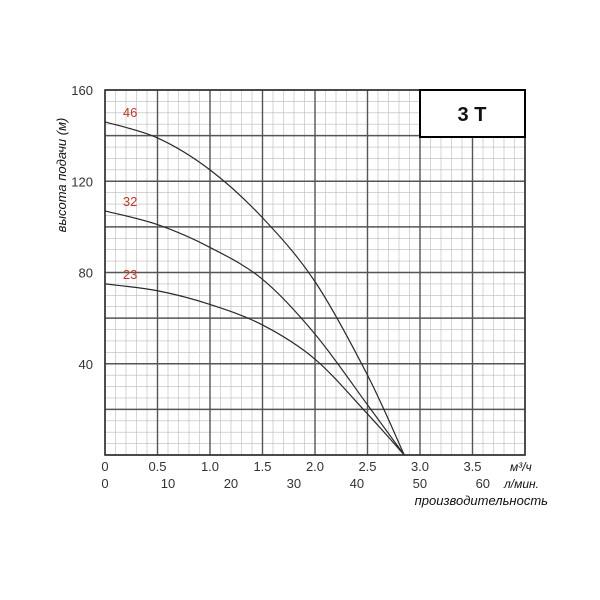 The width and height of the screenshot is (600, 600). I want to click on x2-tick-label: 60, so click(483, 483).